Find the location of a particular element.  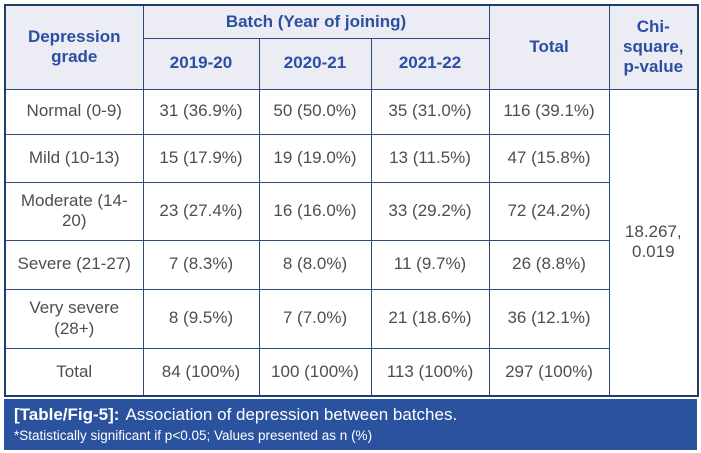

row-label: Total is located at coordinates (74, 372).